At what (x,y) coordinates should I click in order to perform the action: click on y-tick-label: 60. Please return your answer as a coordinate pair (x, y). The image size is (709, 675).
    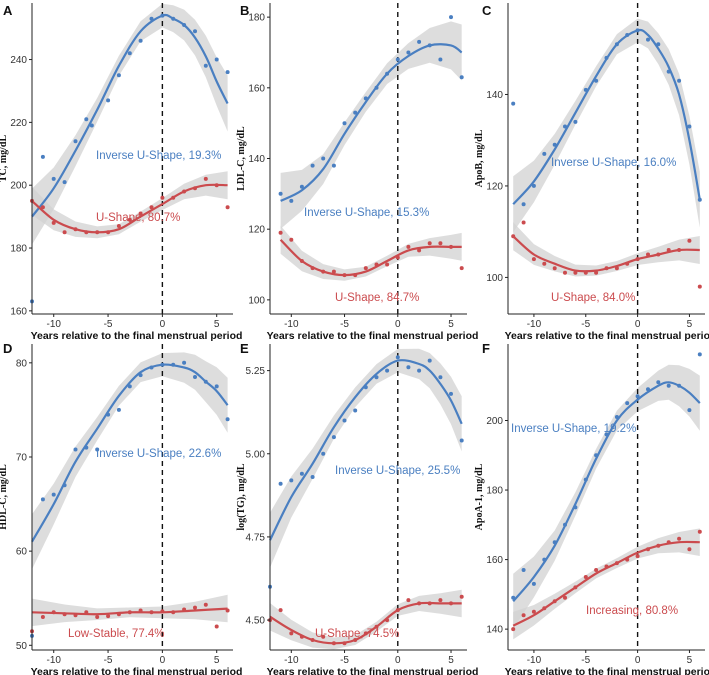
    Looking at the image, I should click on (22, 552).